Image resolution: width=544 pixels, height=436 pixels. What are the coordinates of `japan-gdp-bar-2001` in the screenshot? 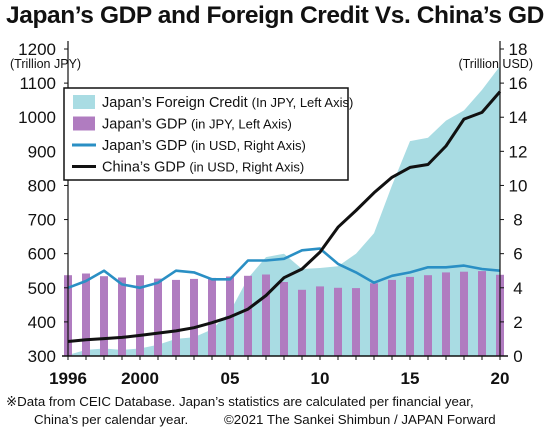 It's located at (158, 317).